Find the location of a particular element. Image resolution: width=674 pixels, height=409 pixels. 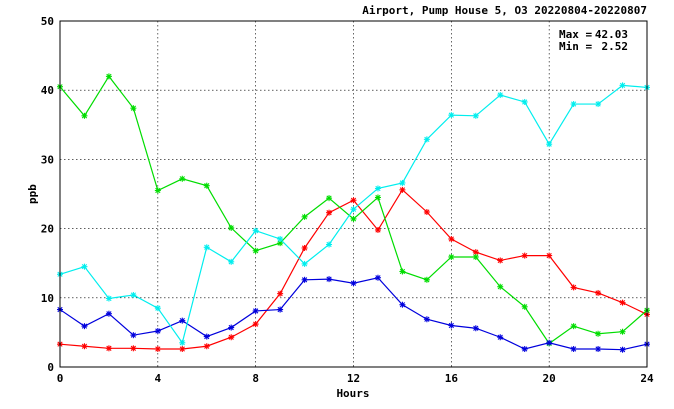

max-label: Max = is located at coordinates (575, 34).